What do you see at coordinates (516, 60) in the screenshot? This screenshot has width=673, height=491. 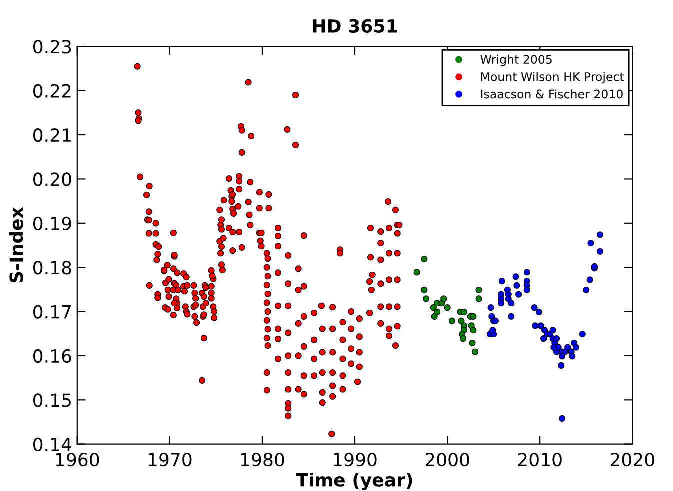 I see `legend-label: Wright 2005` at bounding box center [516, 60].